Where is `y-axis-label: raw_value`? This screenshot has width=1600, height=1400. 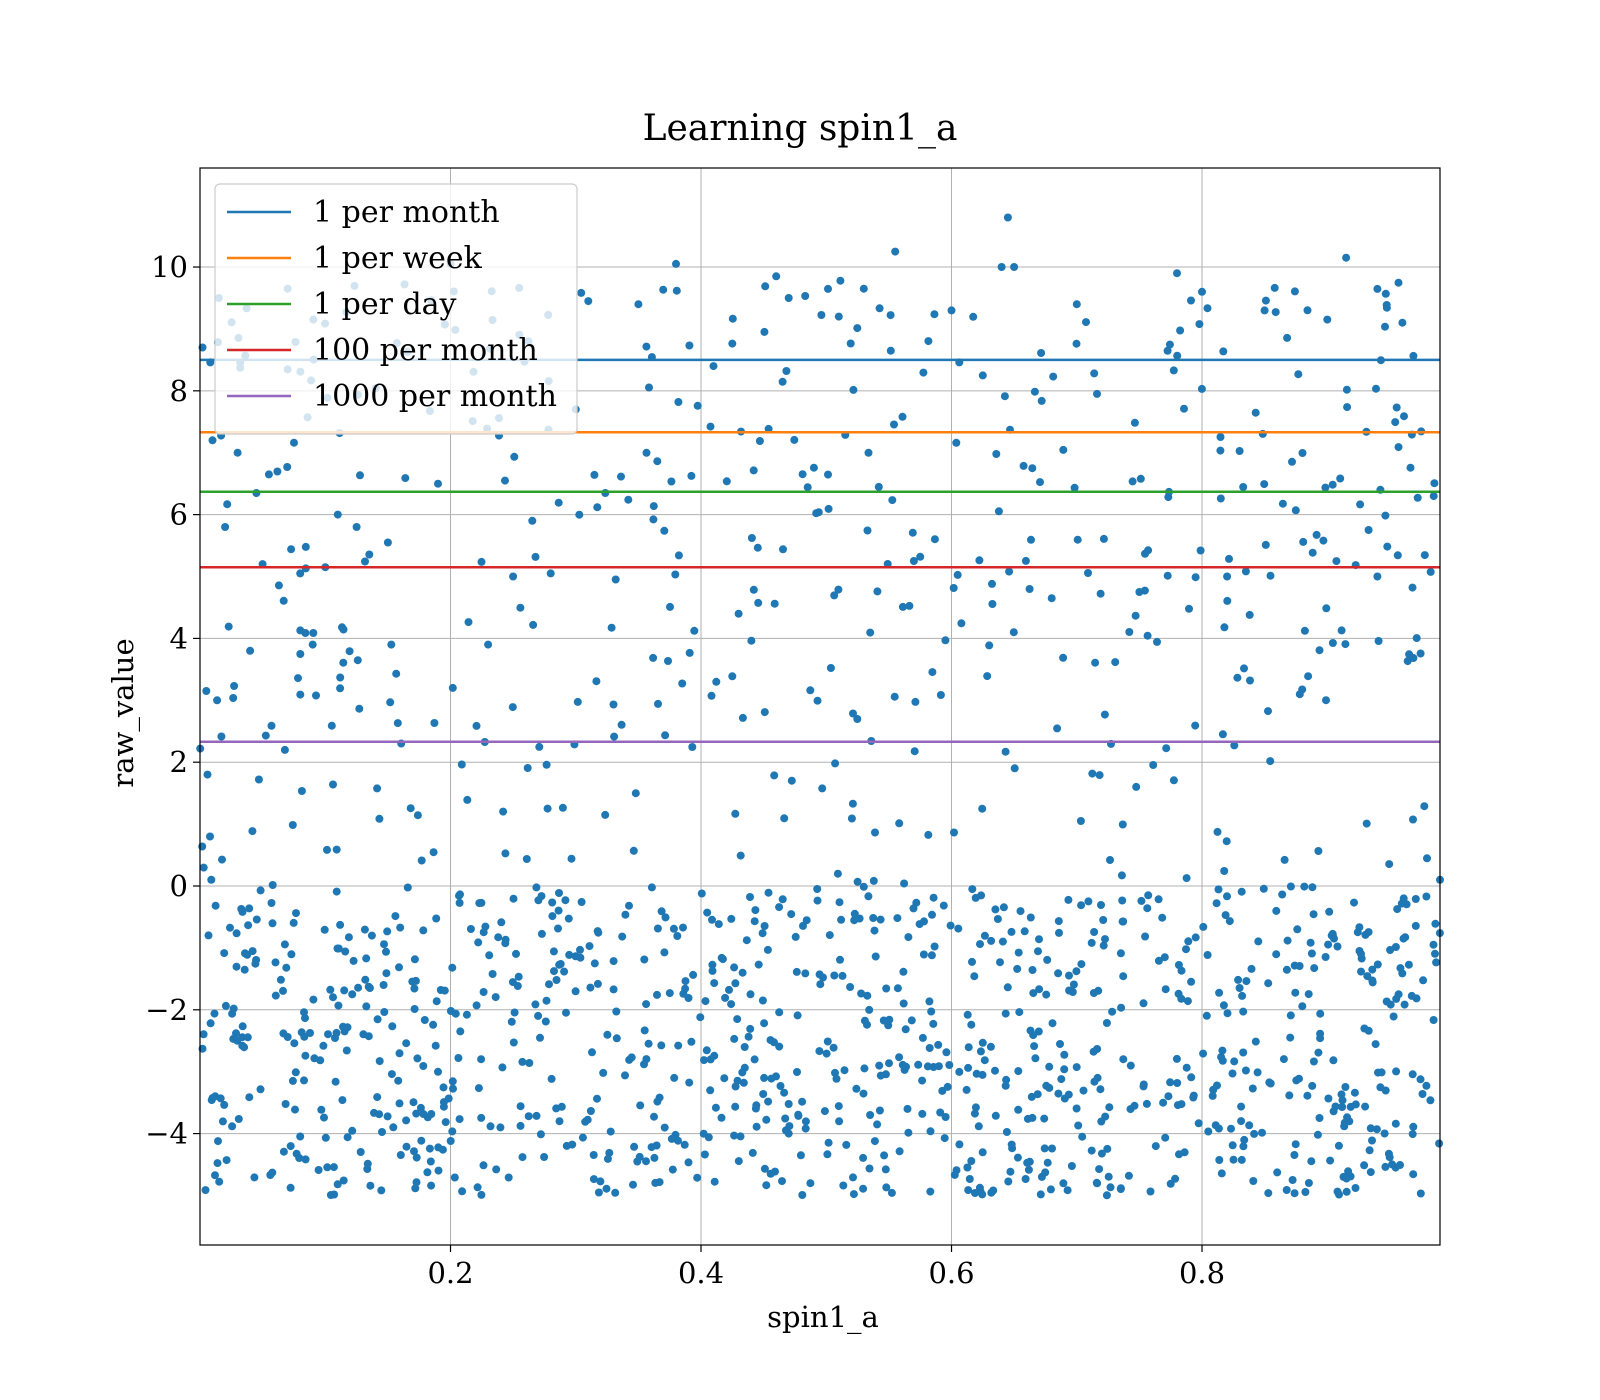
y-axis-label: raw_value is located at coordinates (123, 712).